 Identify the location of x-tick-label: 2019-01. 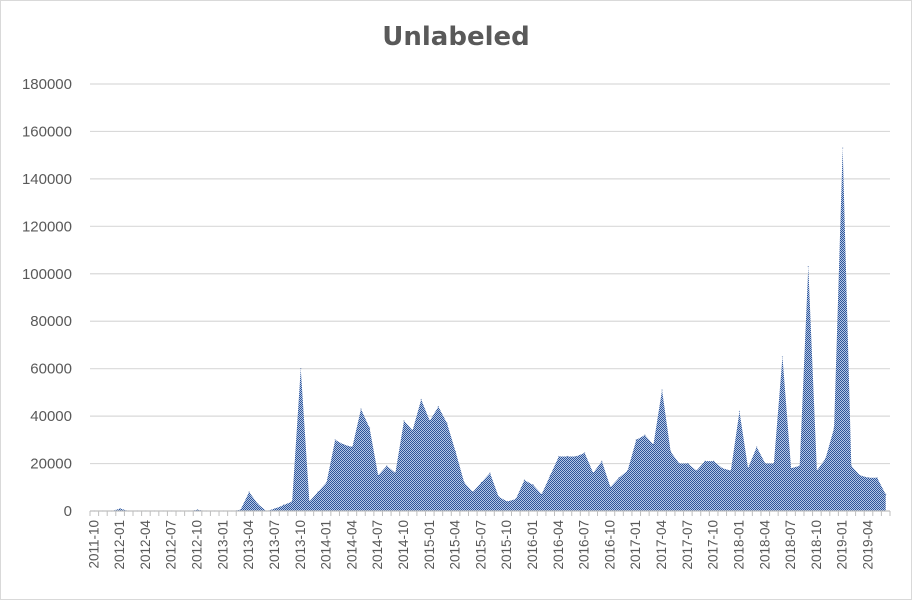
(842, 545).